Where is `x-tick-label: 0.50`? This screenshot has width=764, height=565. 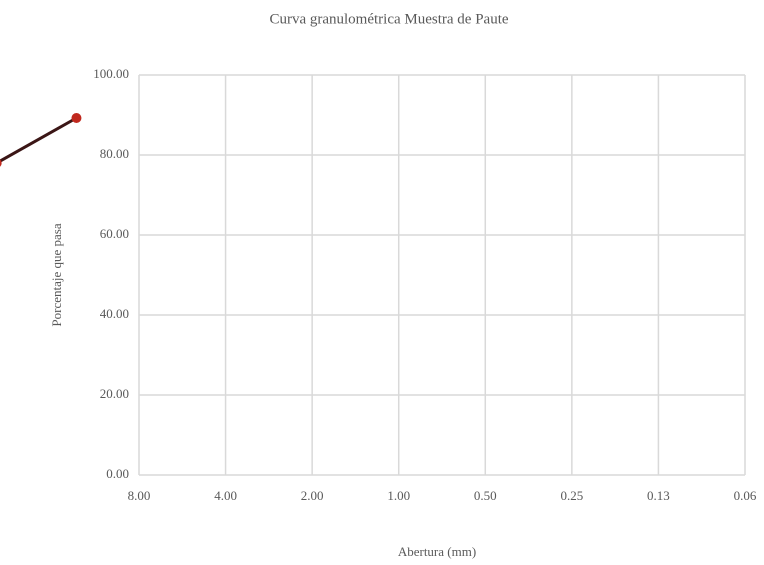
x-tick-label: 0.50 is located at coordinates (485, 495).